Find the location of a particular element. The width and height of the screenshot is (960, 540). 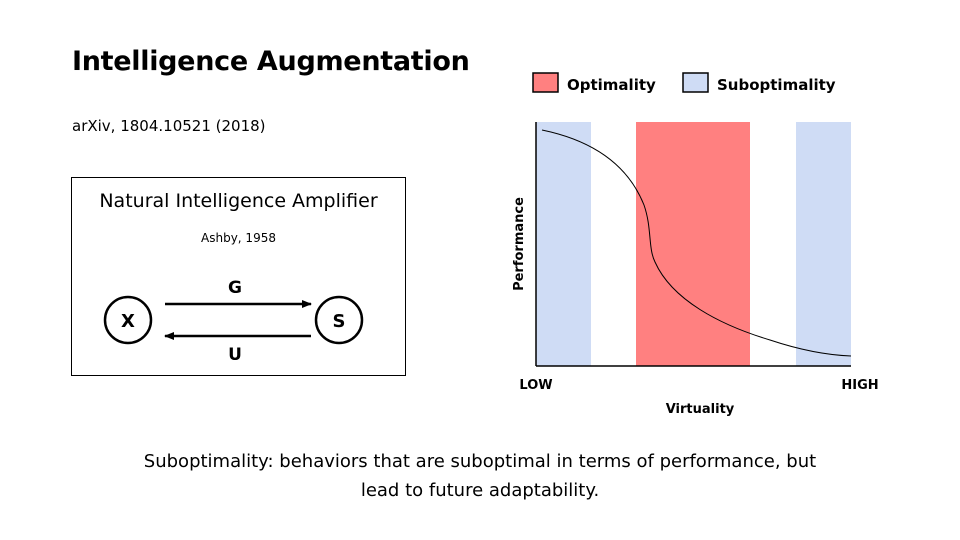

arrow-u-label: U is located at coordinates (235, 355).